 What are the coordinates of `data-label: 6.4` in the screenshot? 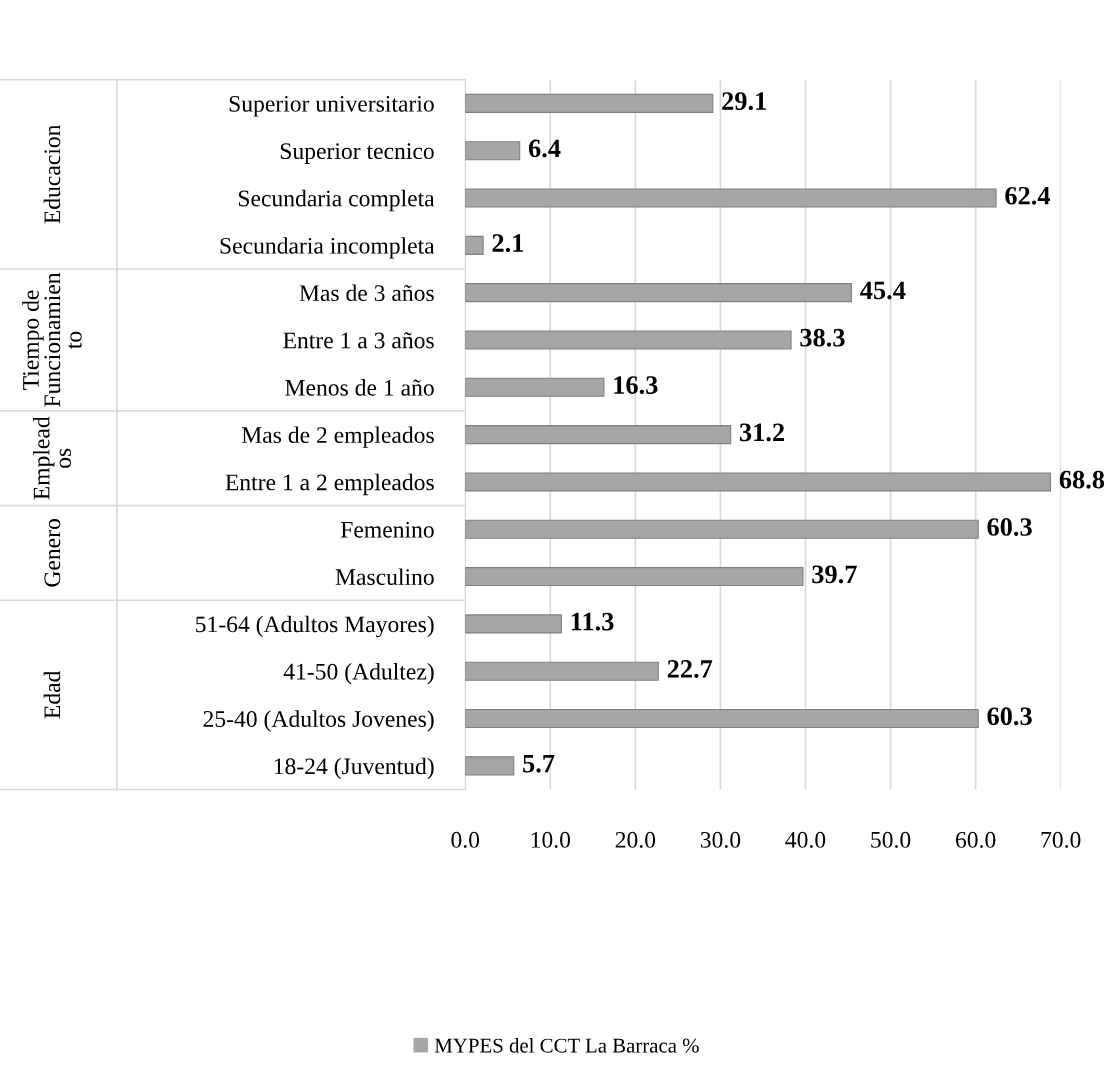 It's located at (544, 148).